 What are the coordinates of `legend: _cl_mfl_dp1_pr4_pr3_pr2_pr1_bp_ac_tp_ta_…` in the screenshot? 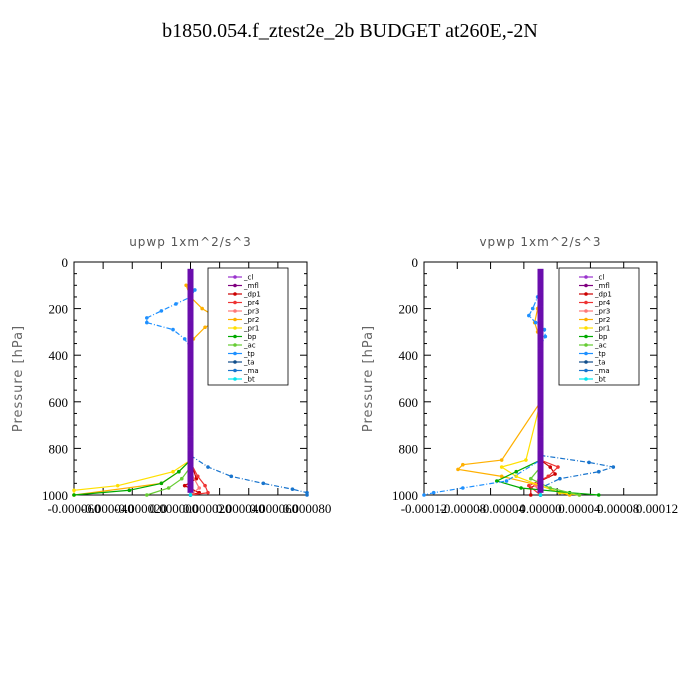 It's located at (599, 326).